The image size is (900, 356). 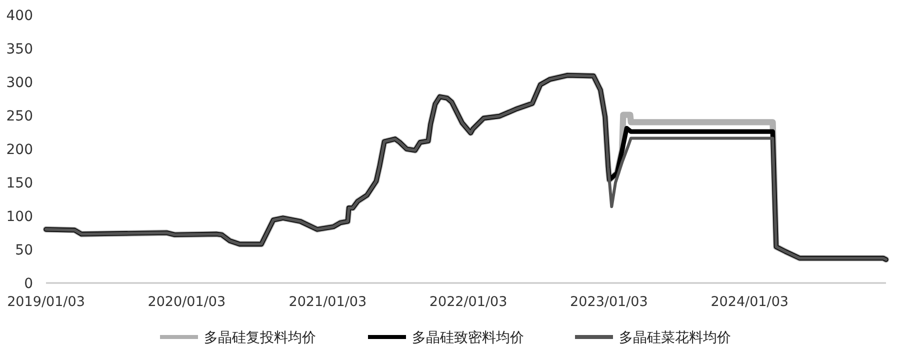 I want to click on x-tick-label: 2022/01/03, so click(x=468, y=302).